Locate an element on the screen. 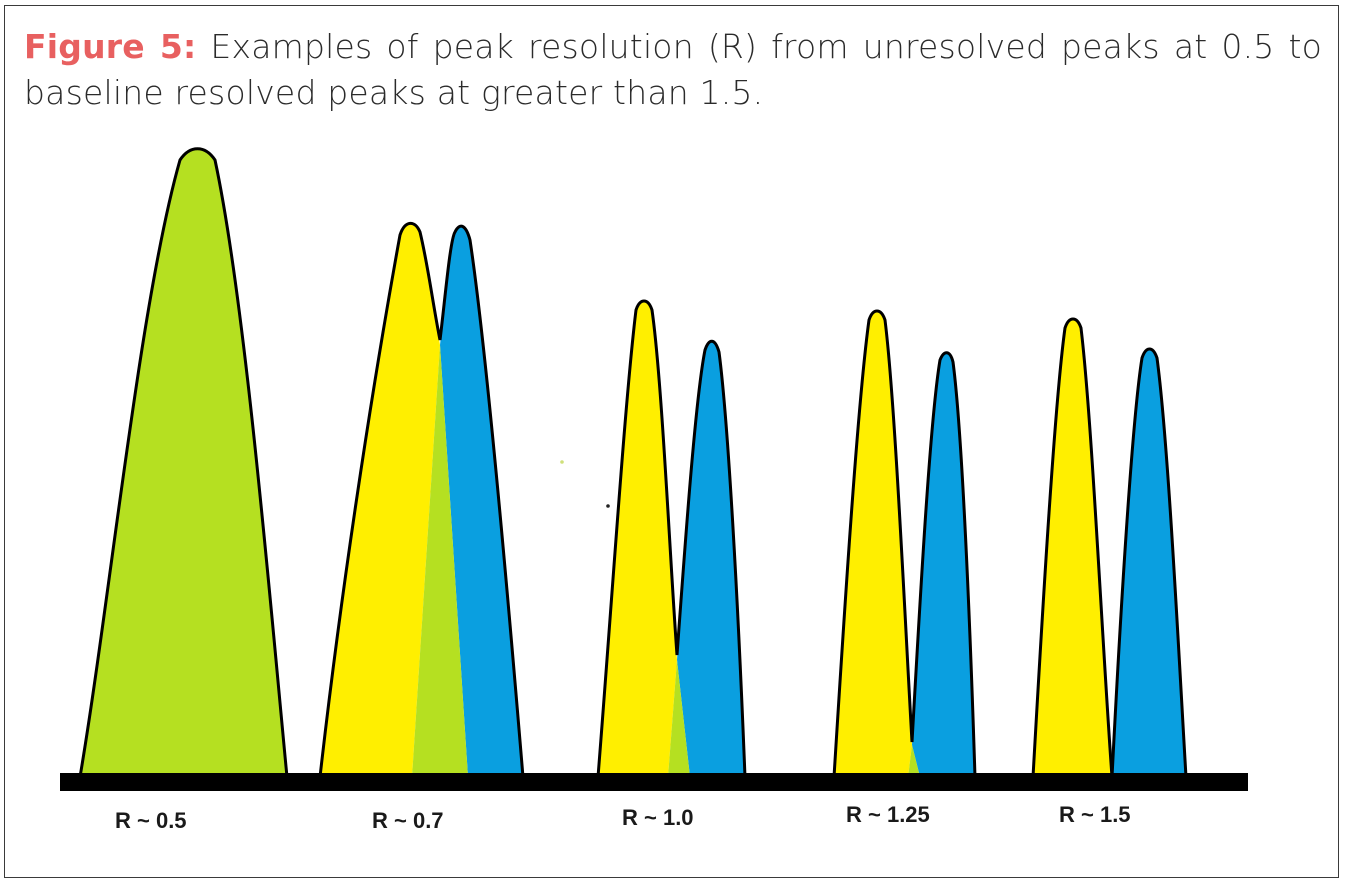 This screenshot has width=1345, height=884. resolution-label-r-0-5: R ~ 0.5 is located at coordinates (151, 820).